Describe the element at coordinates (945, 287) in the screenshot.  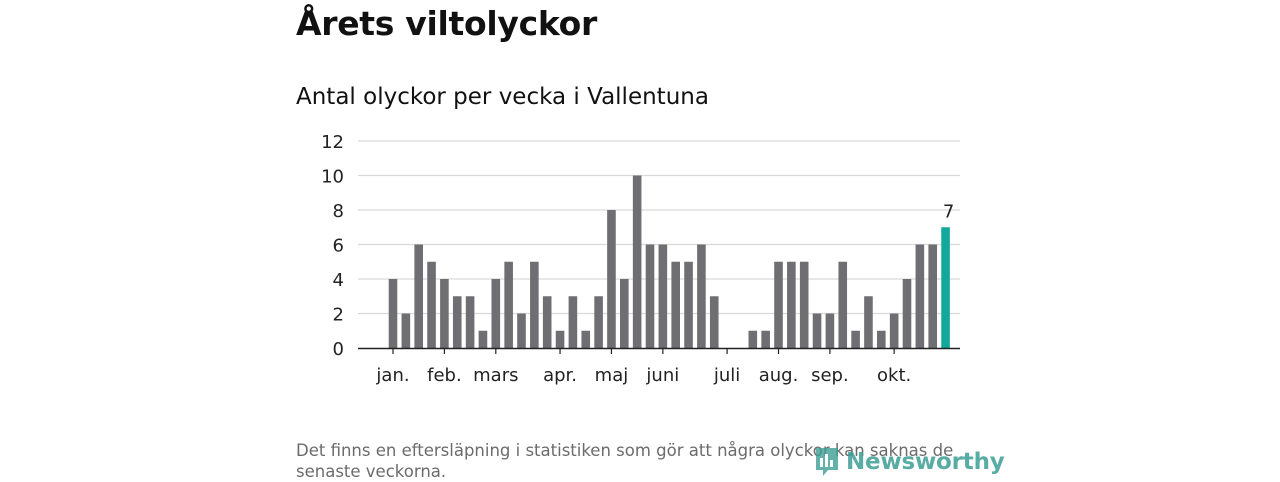
I see `bar-highlight` at that location.